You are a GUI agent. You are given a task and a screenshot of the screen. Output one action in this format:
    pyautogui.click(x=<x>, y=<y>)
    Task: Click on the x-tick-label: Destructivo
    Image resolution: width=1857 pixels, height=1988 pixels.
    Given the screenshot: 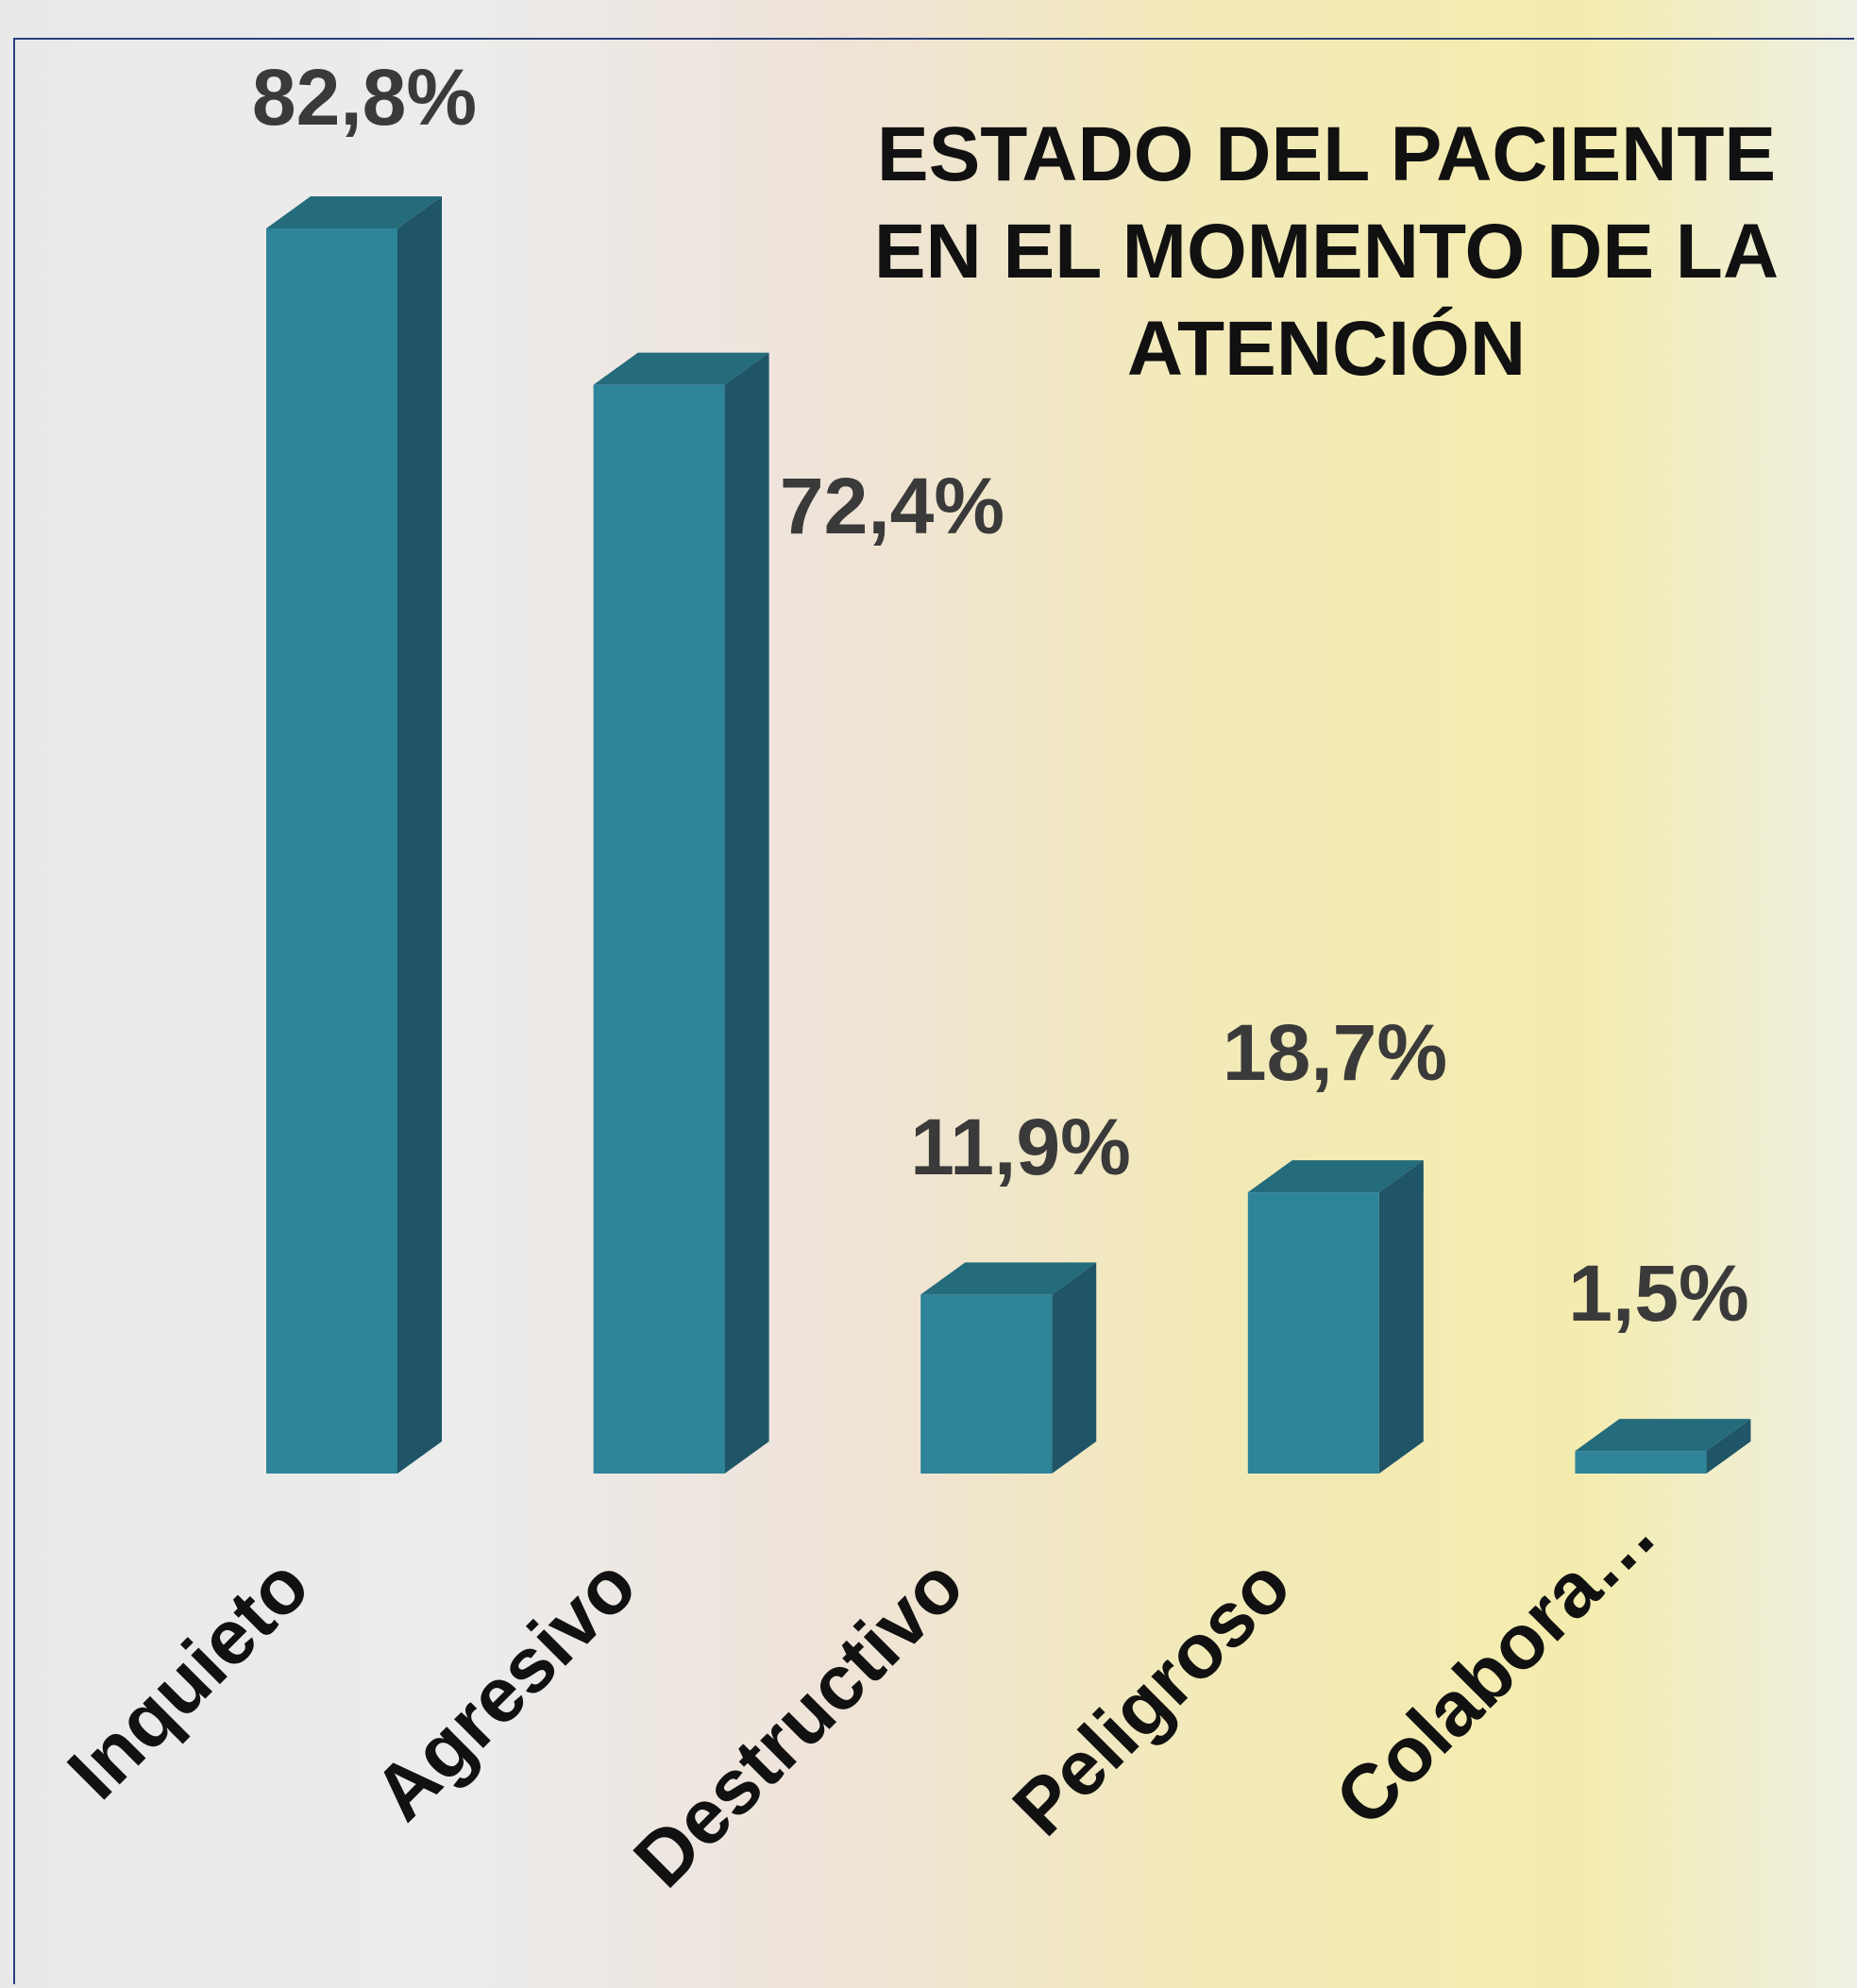 What is the action you would take?
    pyautogui.click(x=799, y=1722)
    